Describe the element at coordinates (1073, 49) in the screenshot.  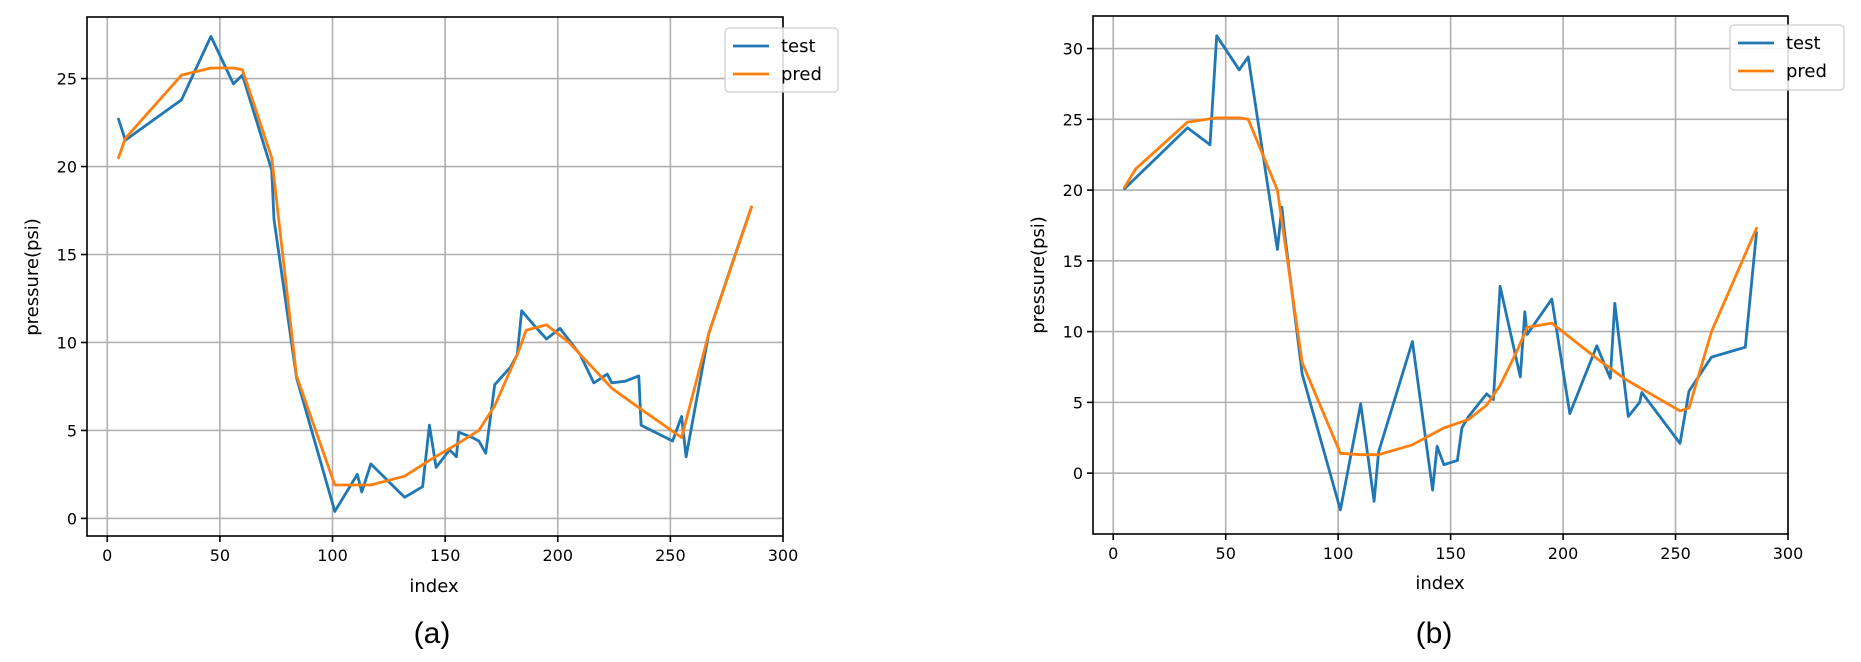
I see `y-tick-label: 30` at that location.